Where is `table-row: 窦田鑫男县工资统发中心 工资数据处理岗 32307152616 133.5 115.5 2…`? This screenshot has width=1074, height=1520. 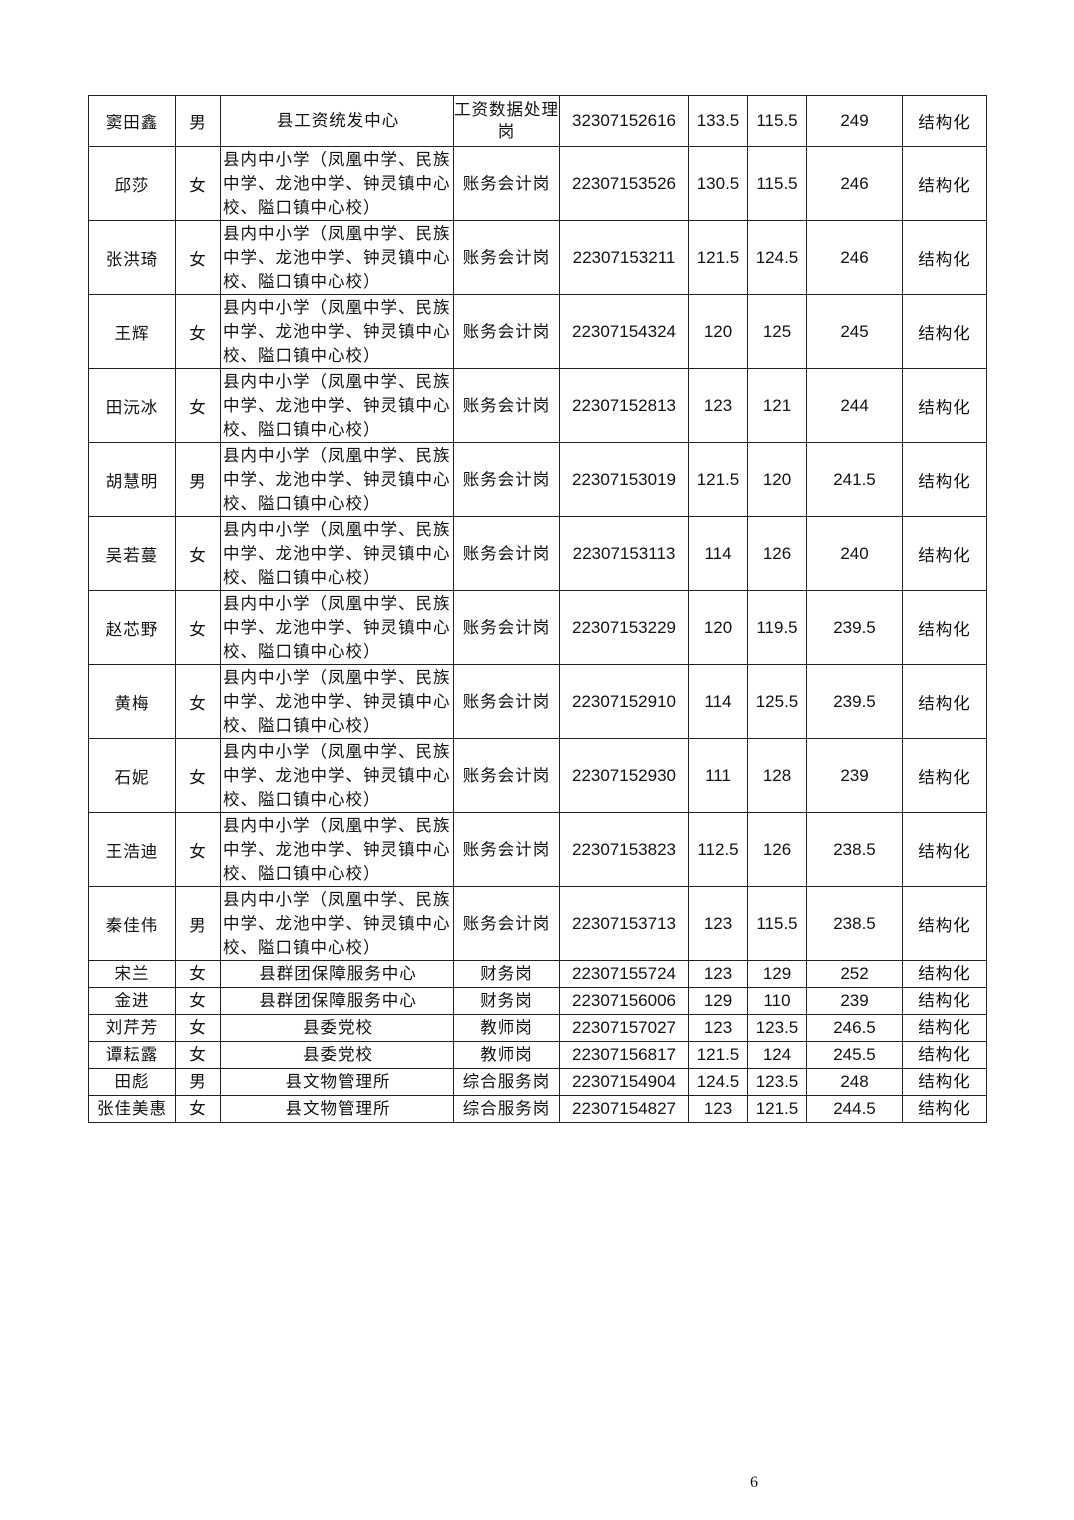
table-row: 窦田鑫男县工资统发中心 工资数据处理岗 32307152616 133.5 115.5 2… is located at coordinates (537, 121).